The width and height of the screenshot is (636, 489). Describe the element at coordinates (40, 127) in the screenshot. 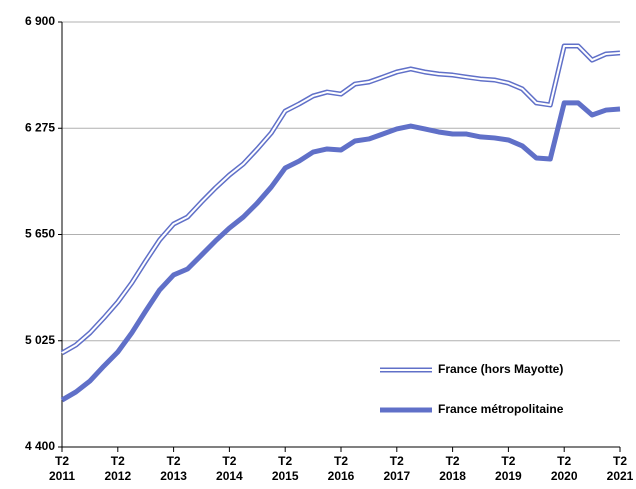

I see `y-tick-label: 6 275` at that location.